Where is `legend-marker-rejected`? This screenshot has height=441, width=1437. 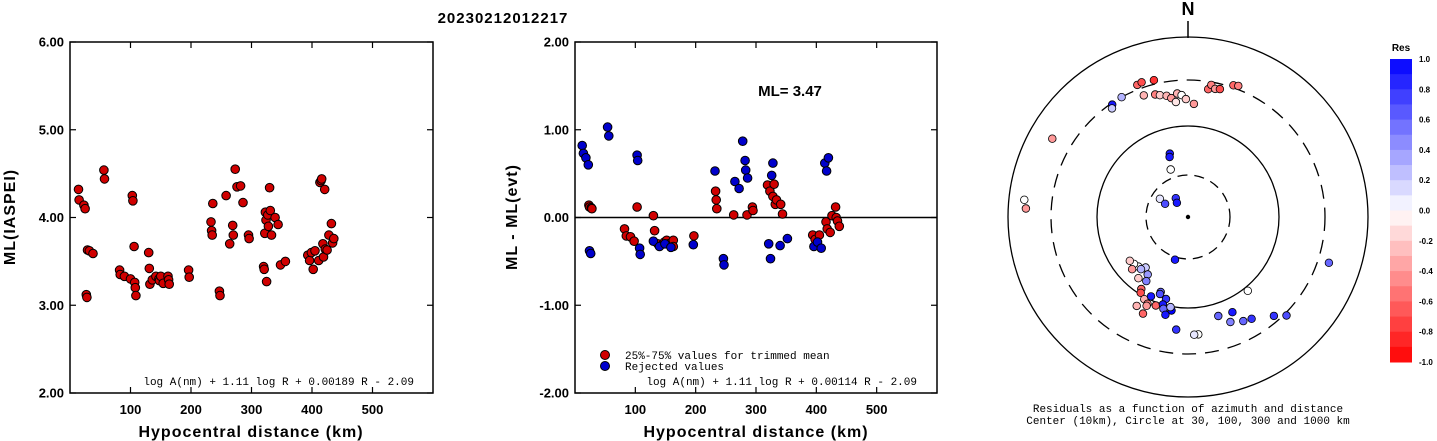
legend-marker-rejected is located at coordinates (605, 366).